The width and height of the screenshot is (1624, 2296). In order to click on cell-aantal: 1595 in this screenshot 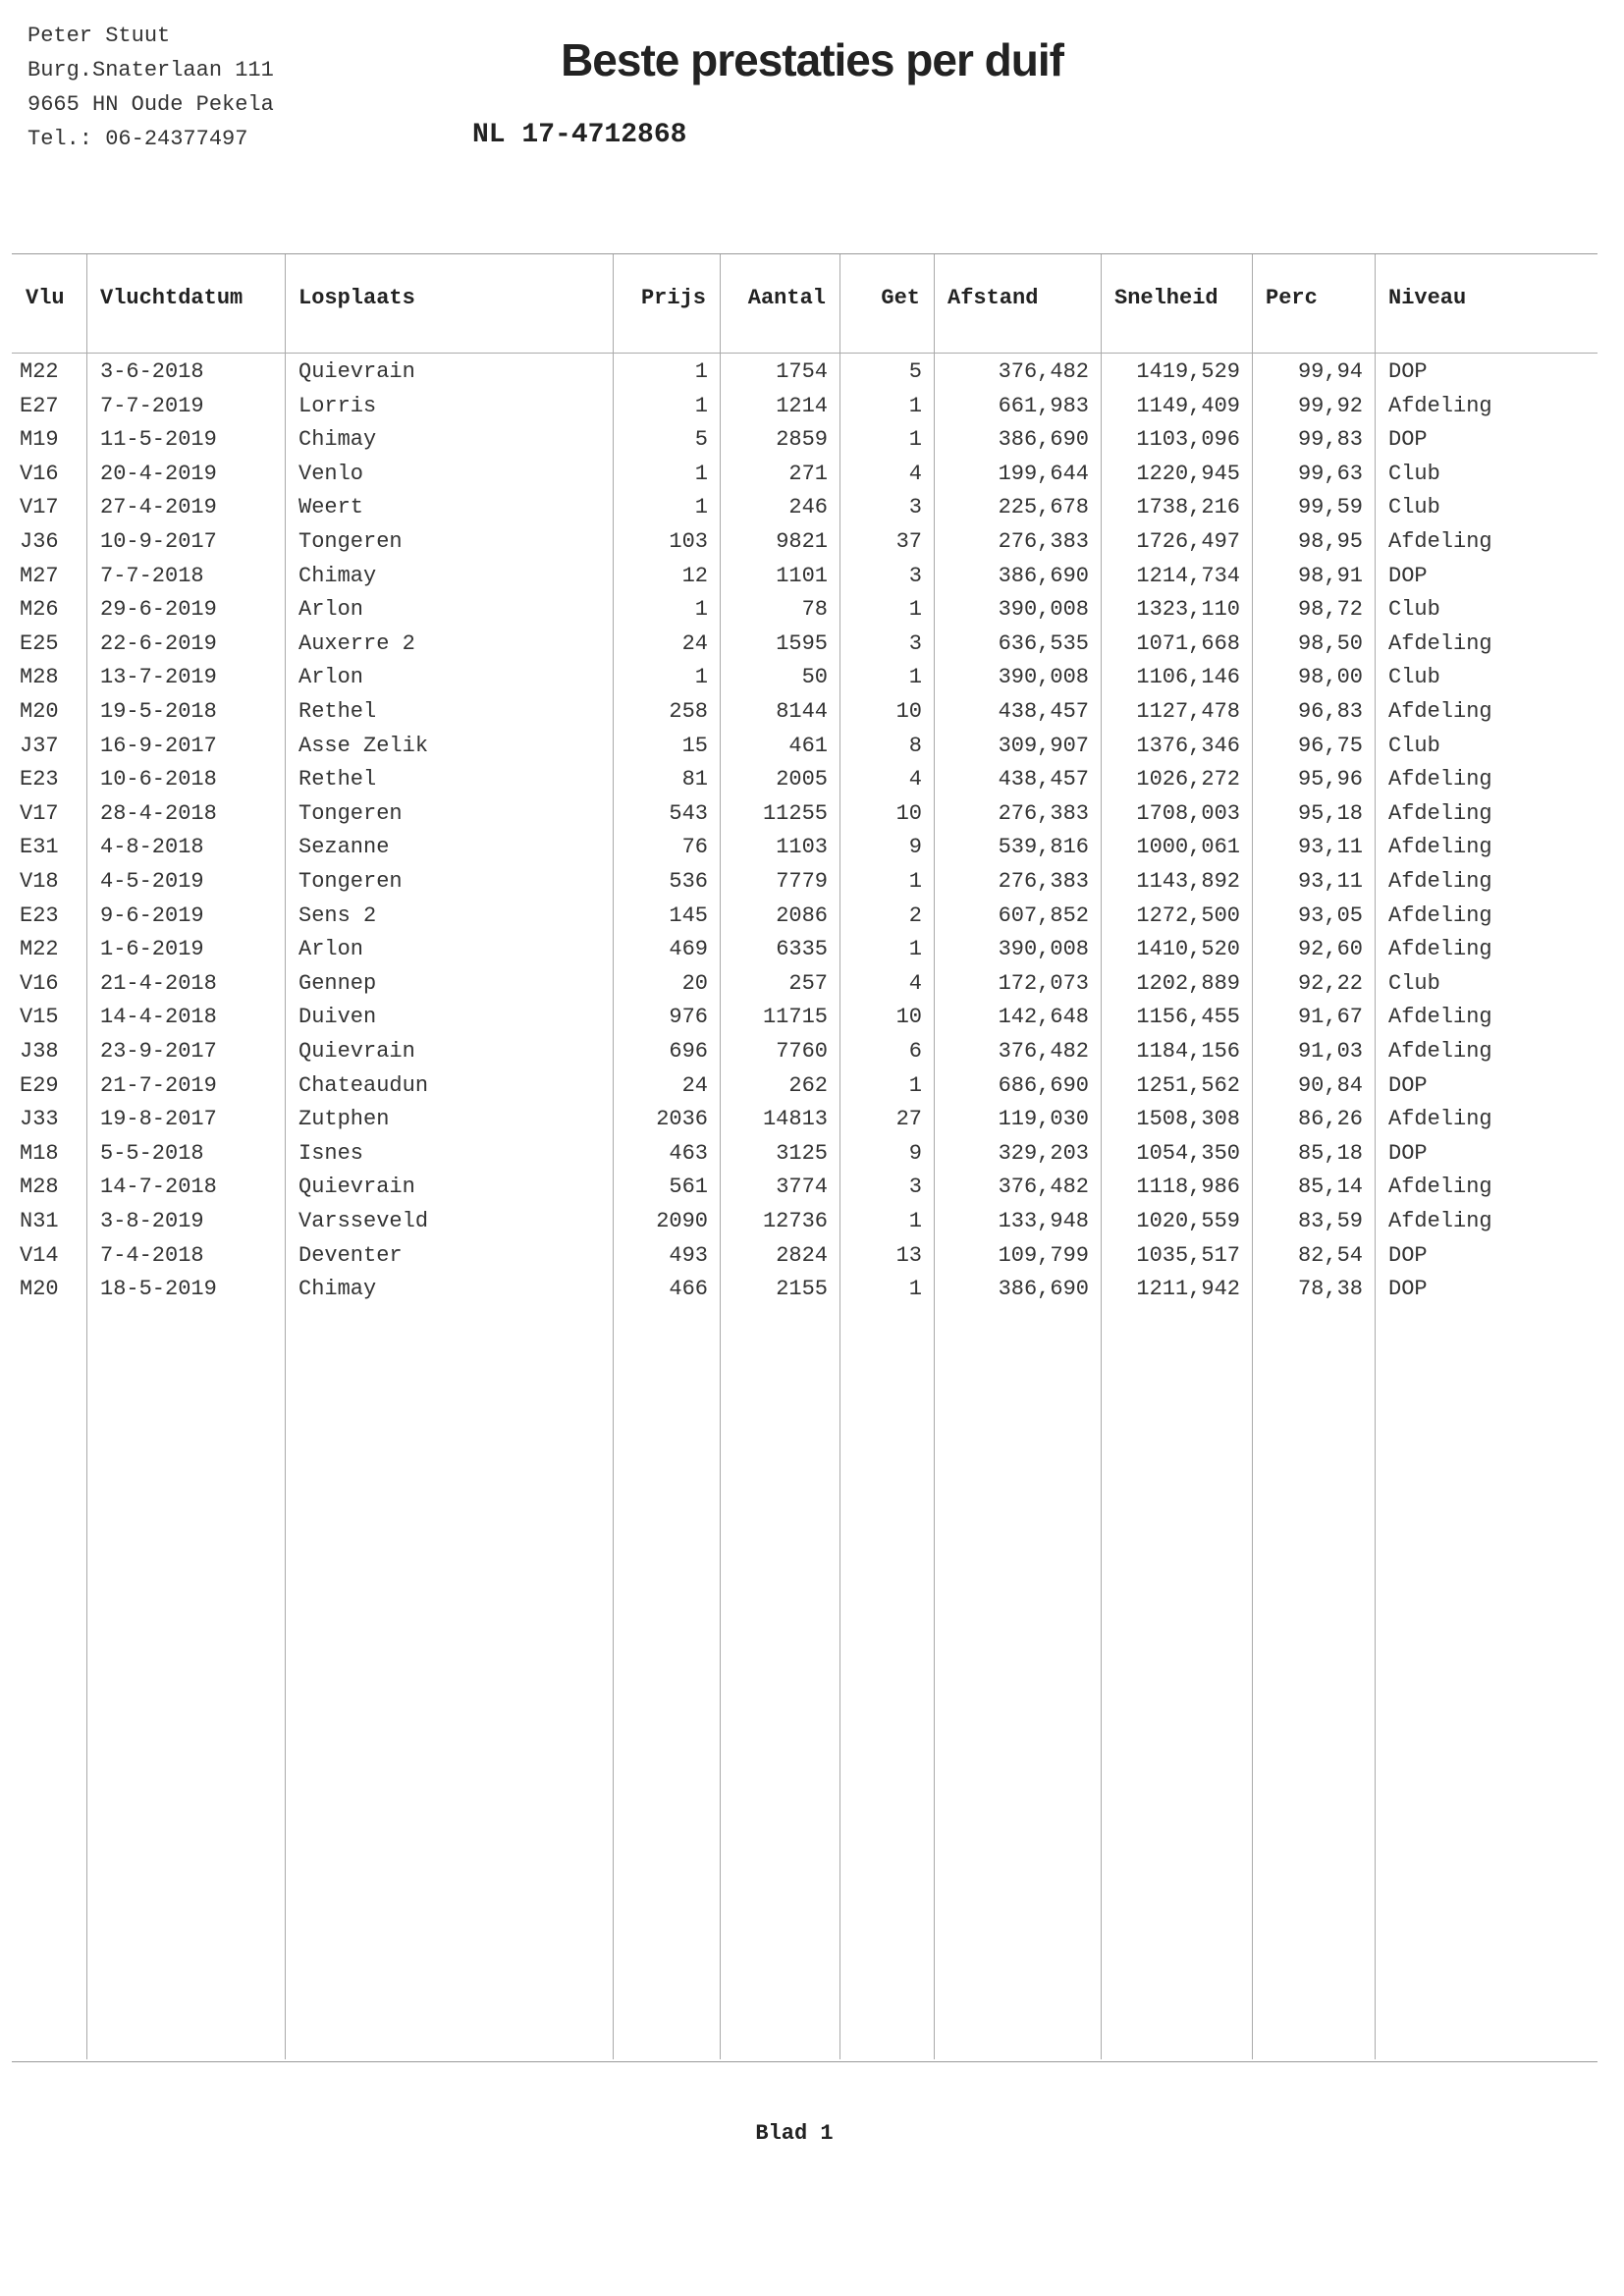, I will do `click(802, 643)`.